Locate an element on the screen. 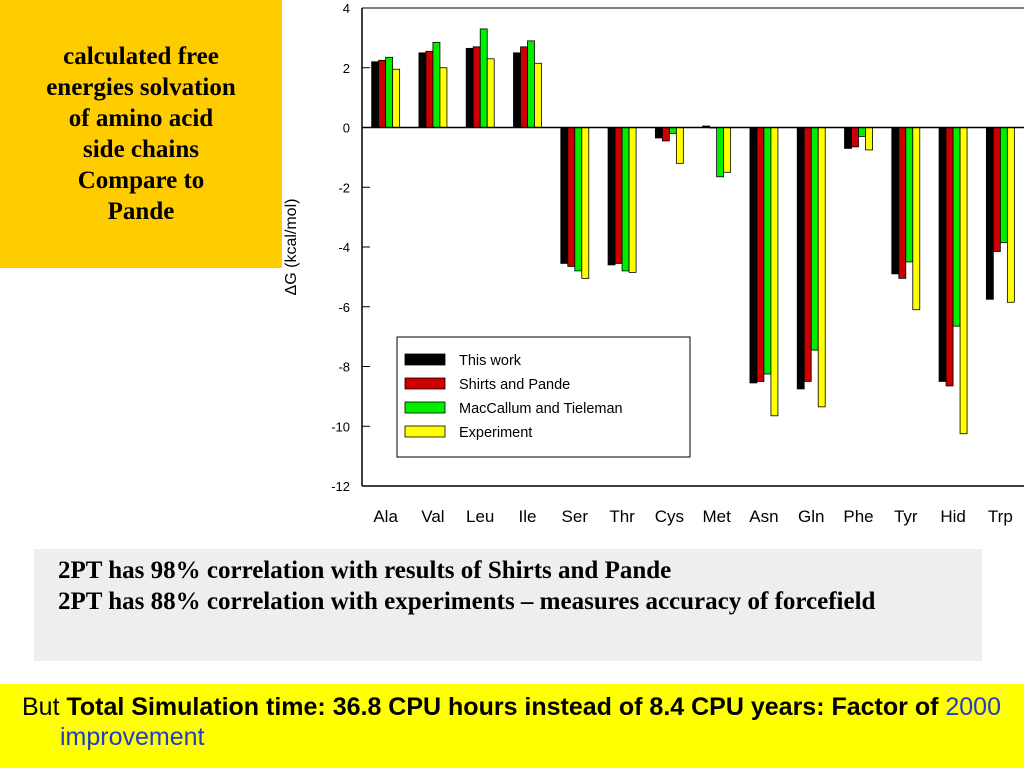  y-tick-label: -12 is located at coordinates (340, 486).